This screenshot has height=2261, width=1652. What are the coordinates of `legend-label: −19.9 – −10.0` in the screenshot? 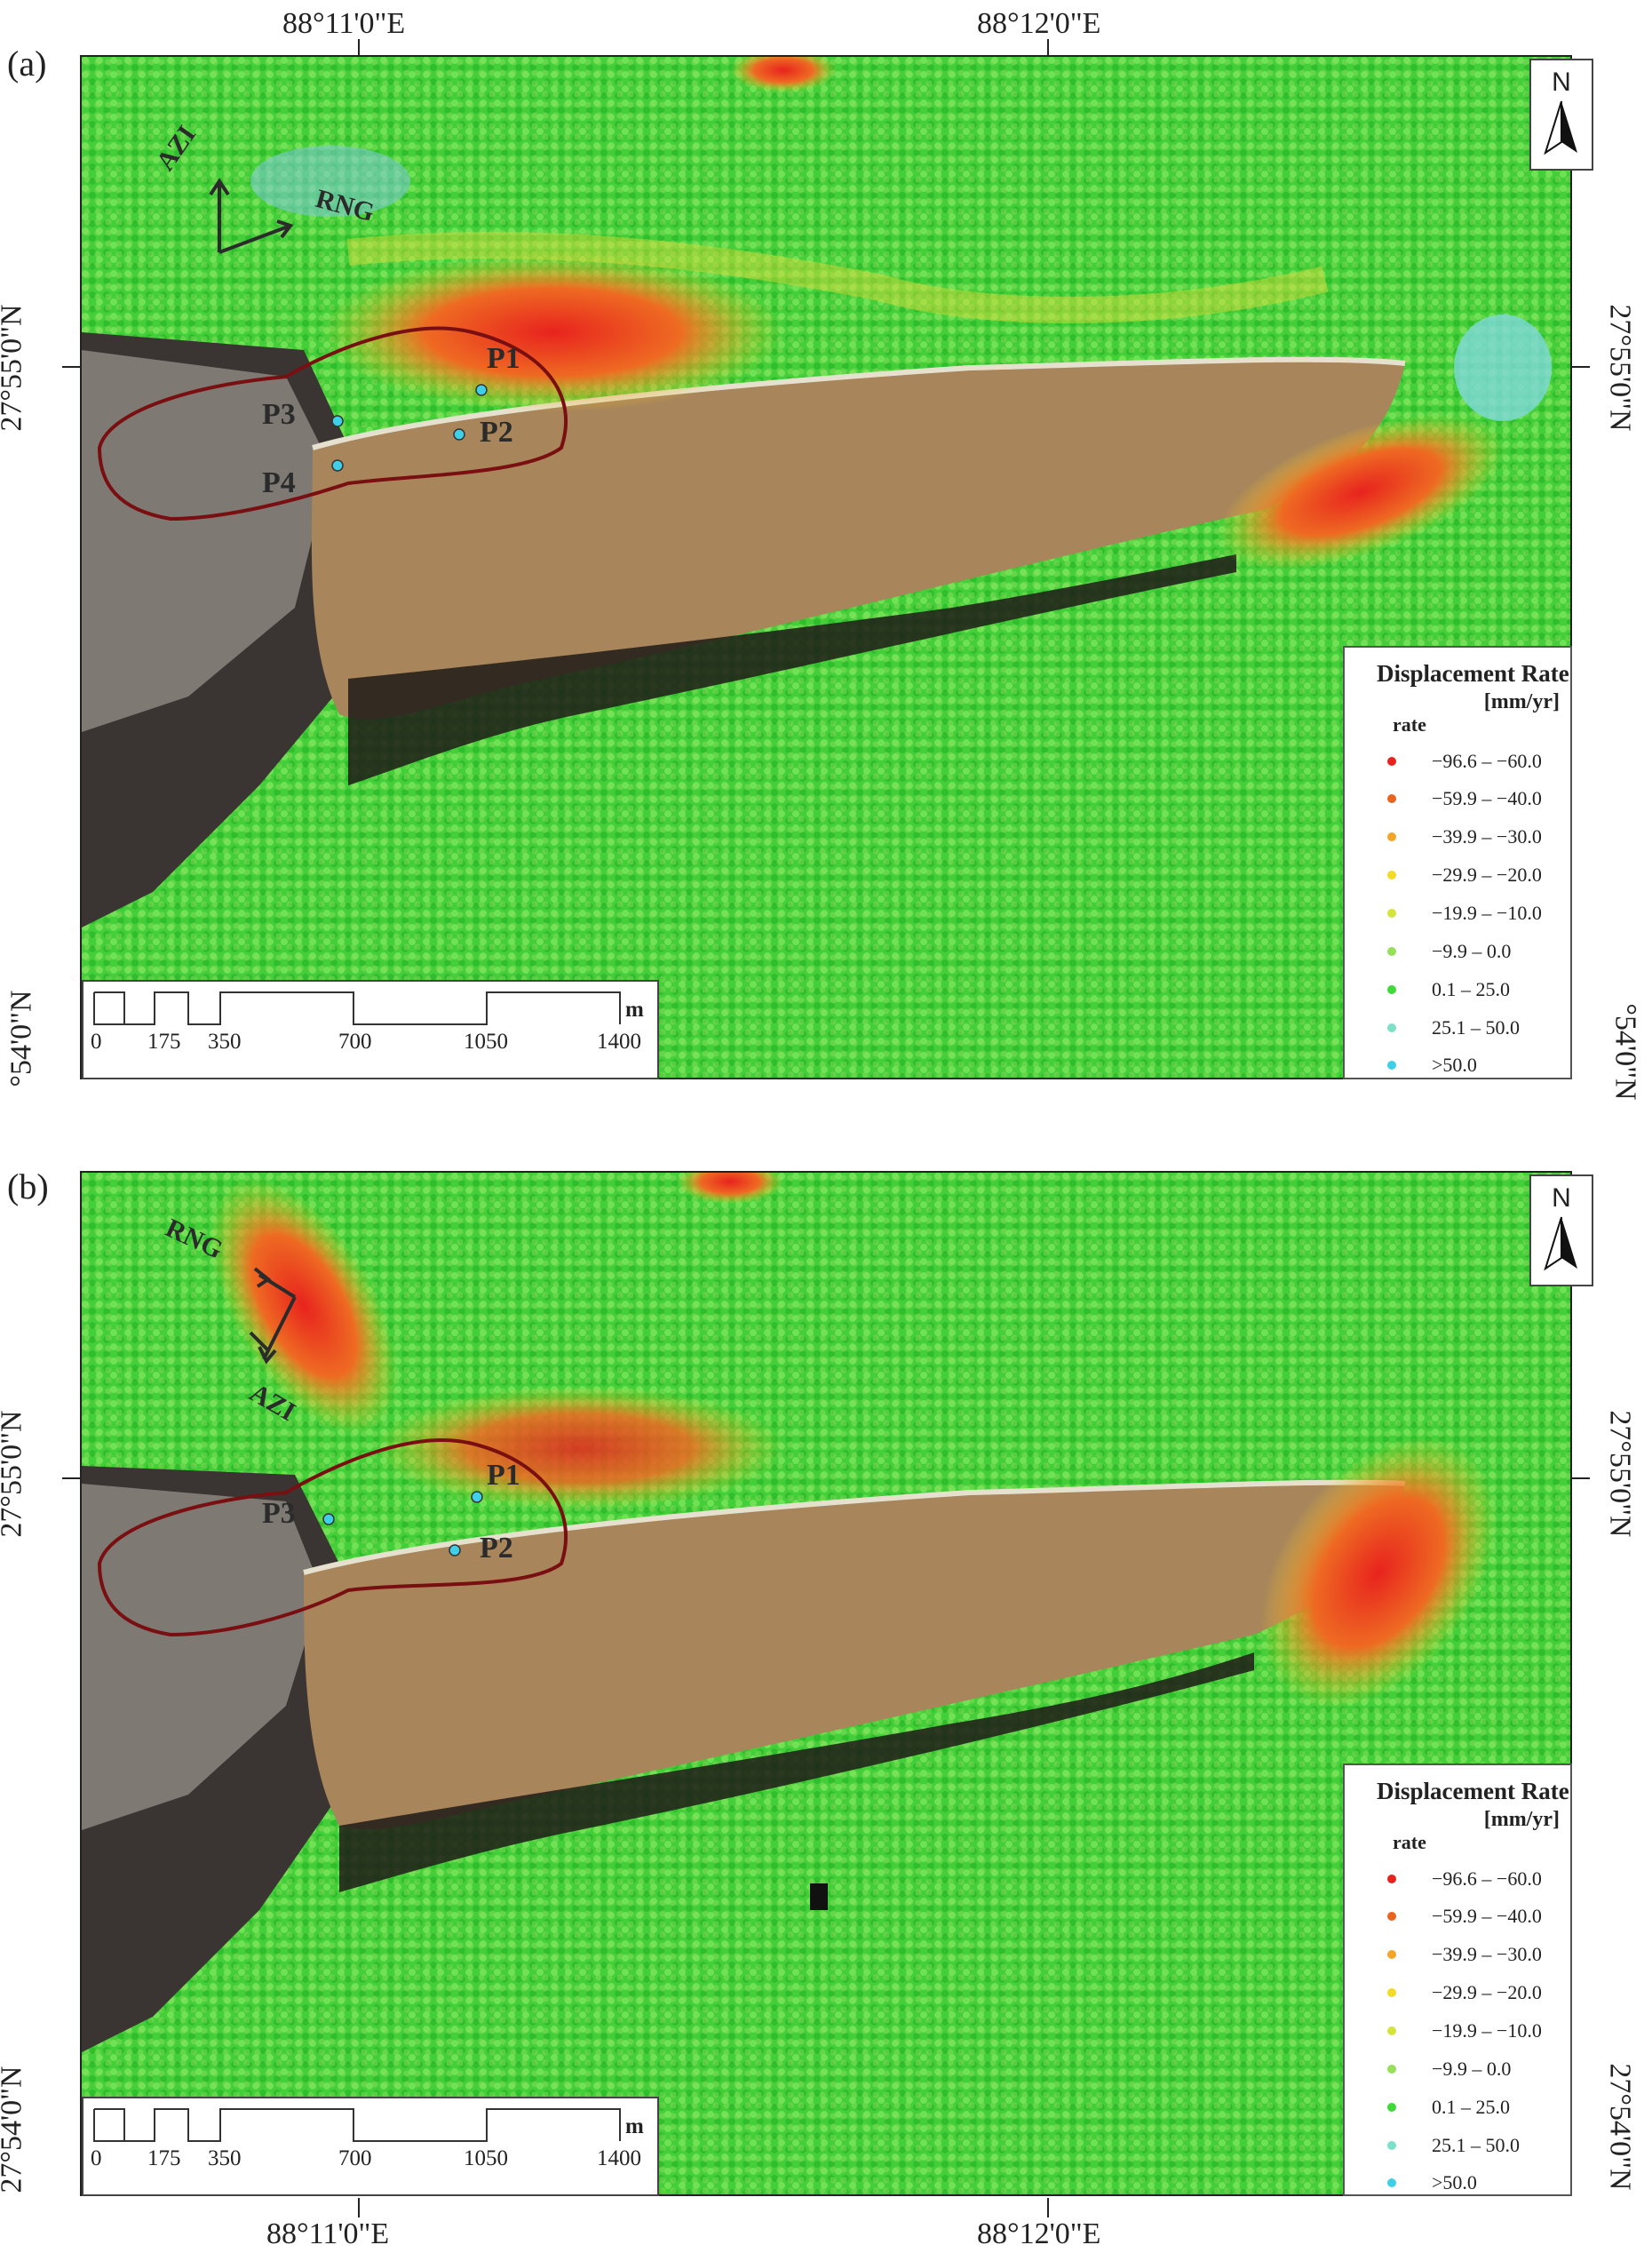 It's located at (1487, 2030).